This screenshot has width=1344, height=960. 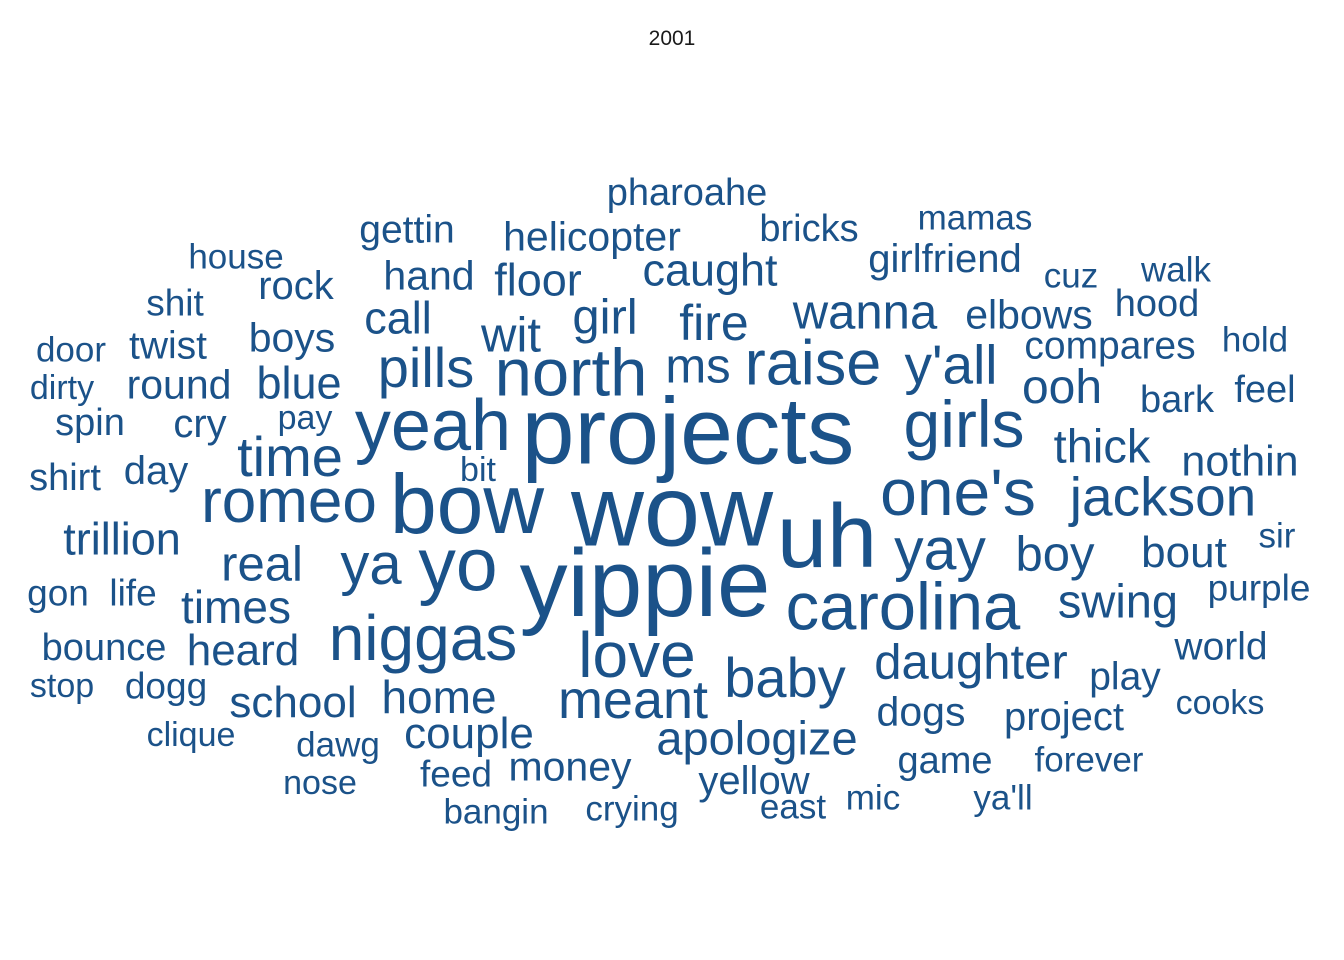 What do you see at coordinates (1089, 760) in the screenshot?
I see `word-forever: forever` at bounding box center [1089, 760].